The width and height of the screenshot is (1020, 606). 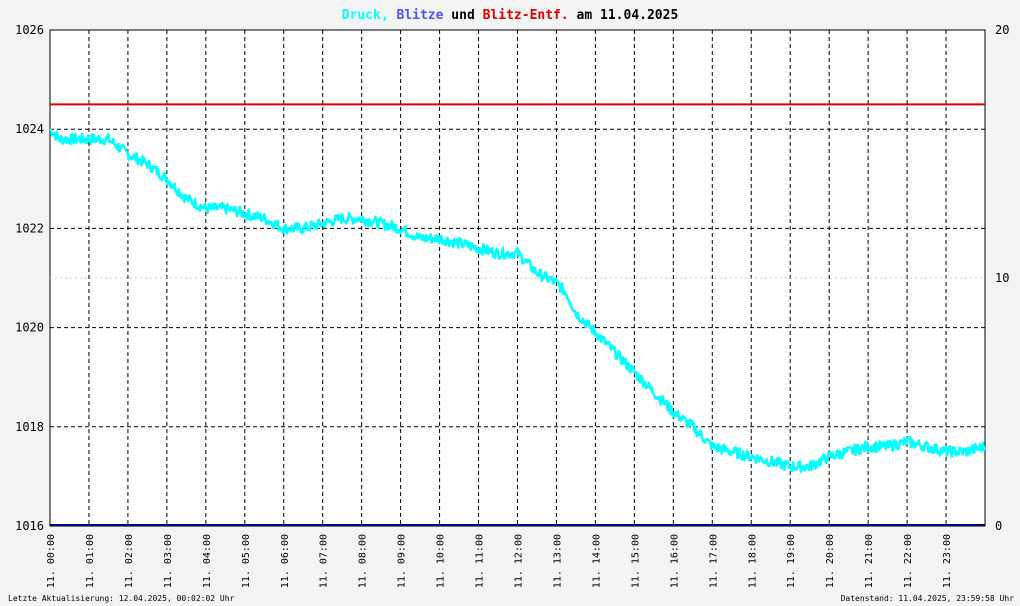 I want to click on x-tick-label: 11. 08:00, so click(x=363, y=561).